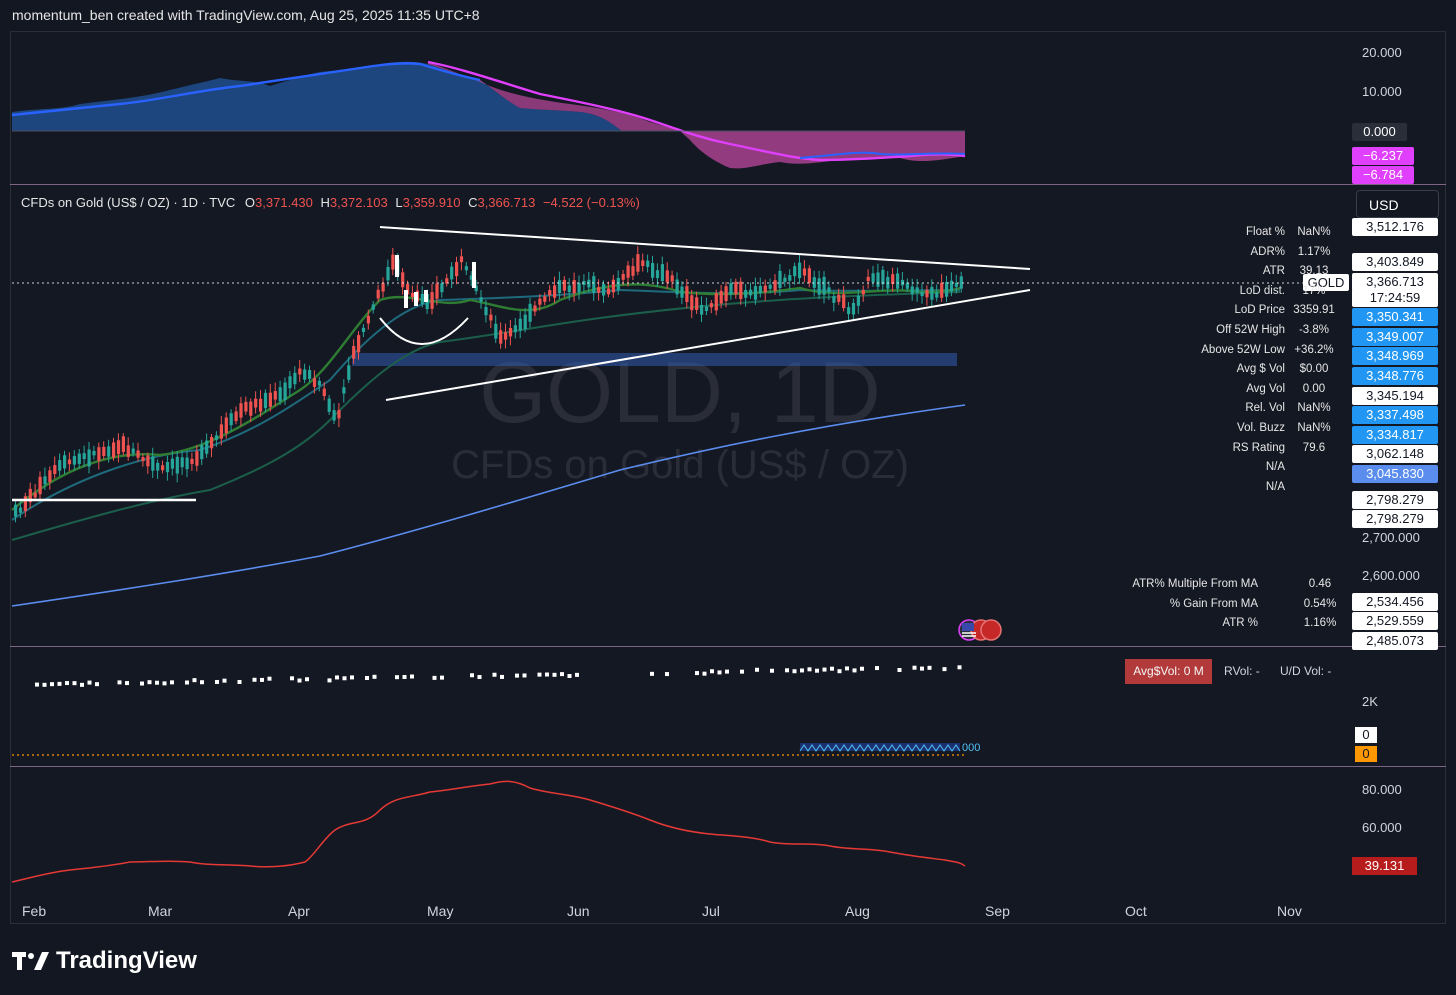 The width and height of the screenshot is (1456, 995). What do you see at coordinates (31, 961) in the screenshot?
I see `tradingview-logo-icon` at bounding box center [31, 961].